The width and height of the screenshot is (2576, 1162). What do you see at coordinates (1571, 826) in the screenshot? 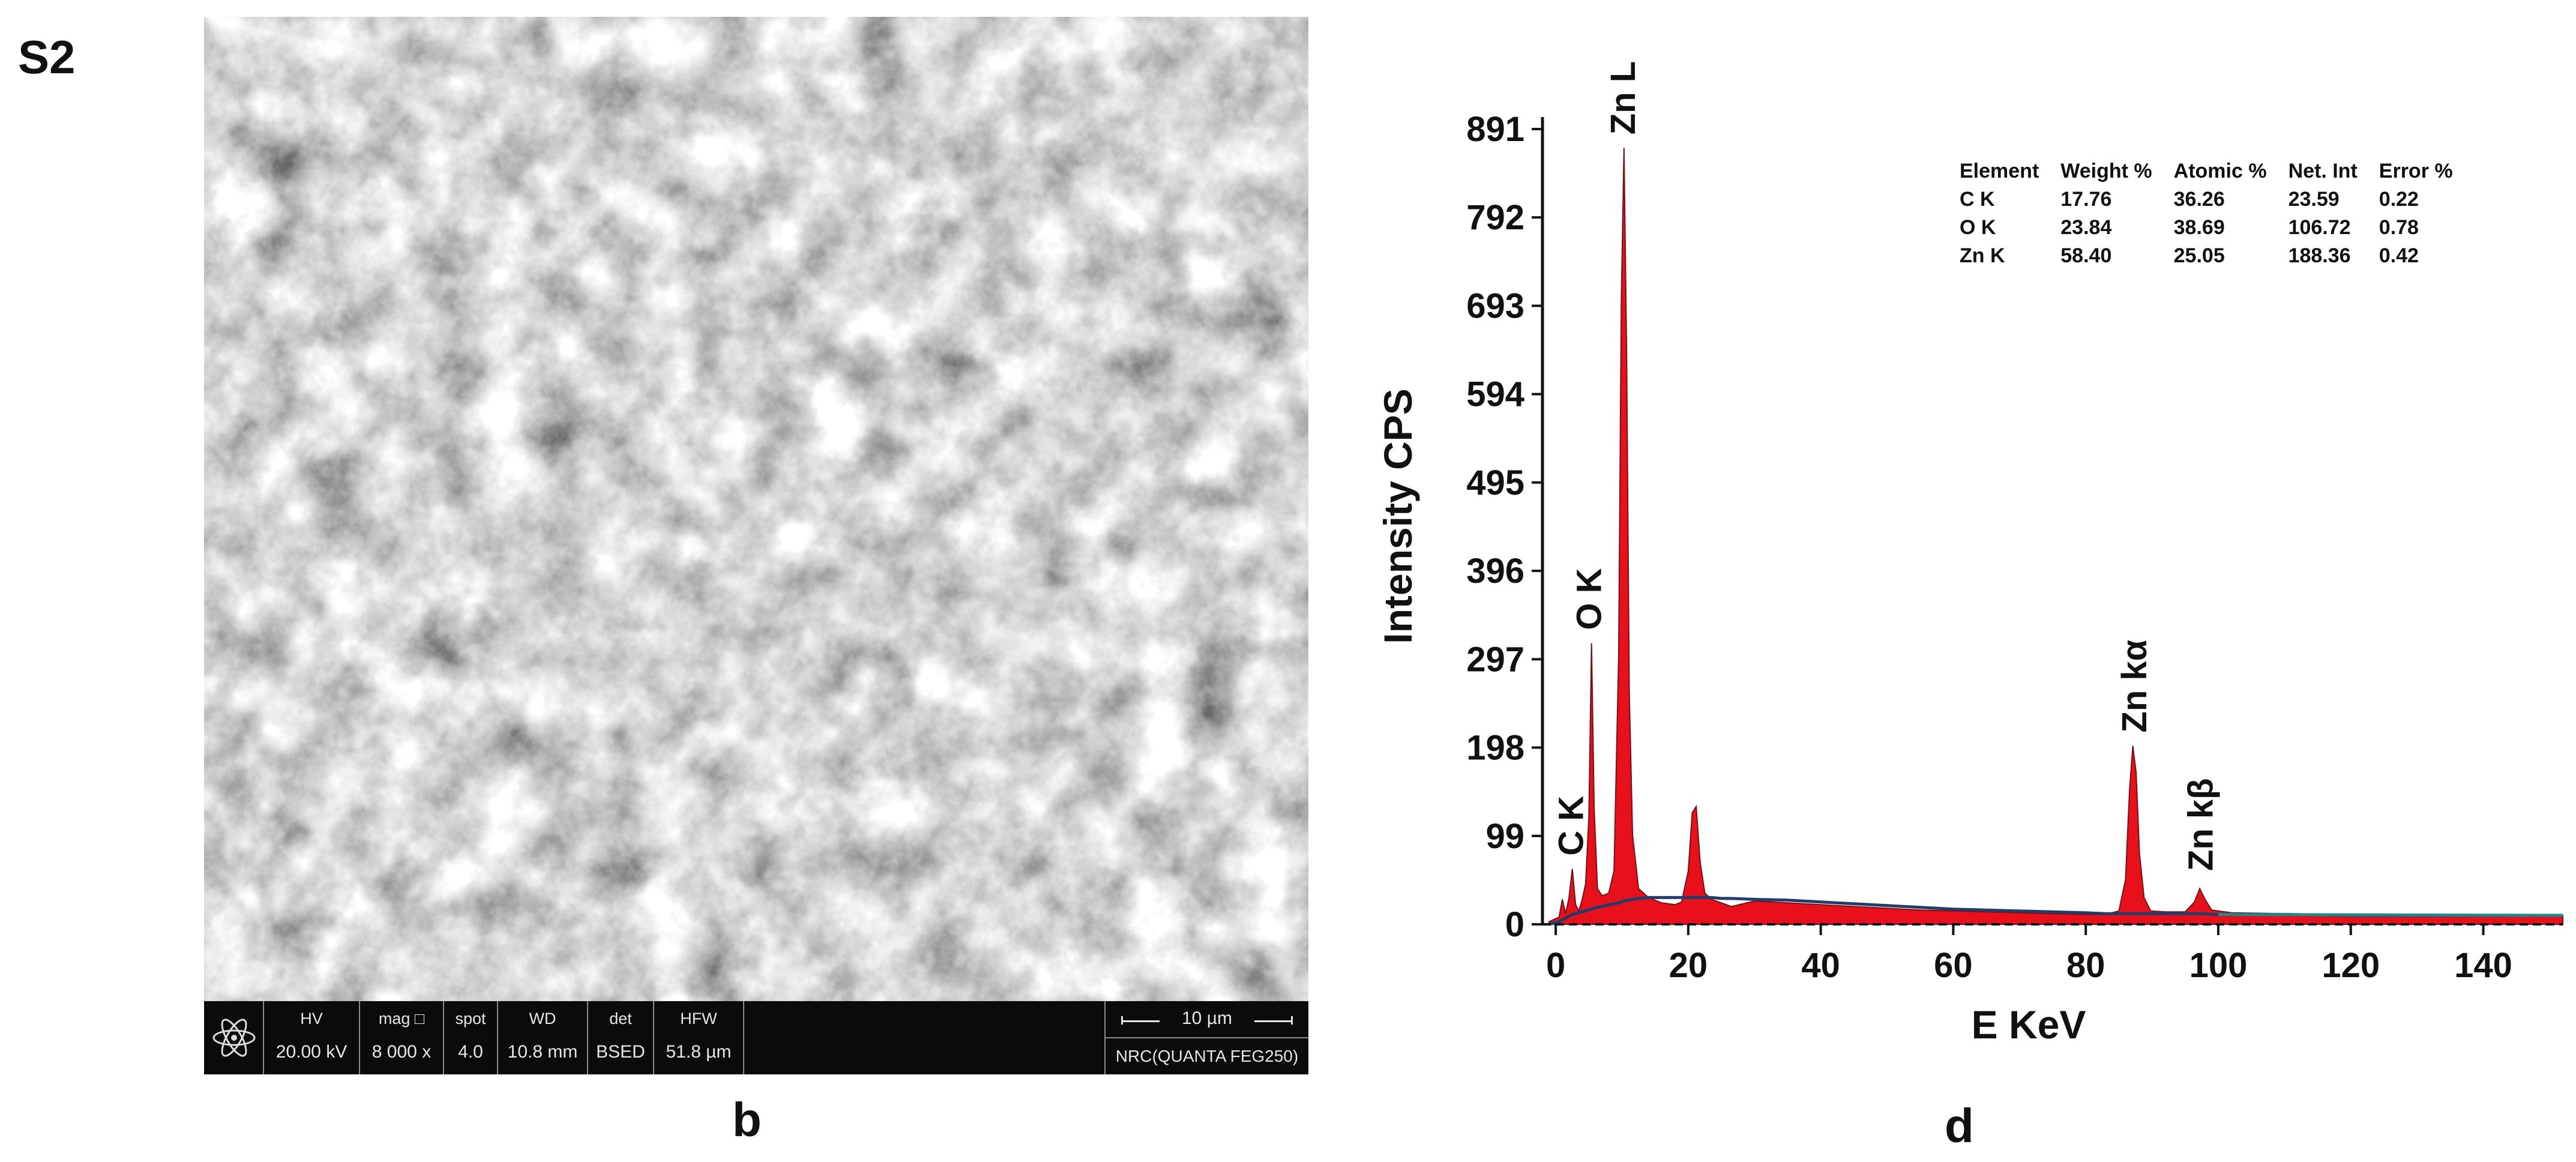
I see `peak-label: C K` at bounding box center [1571, 826].